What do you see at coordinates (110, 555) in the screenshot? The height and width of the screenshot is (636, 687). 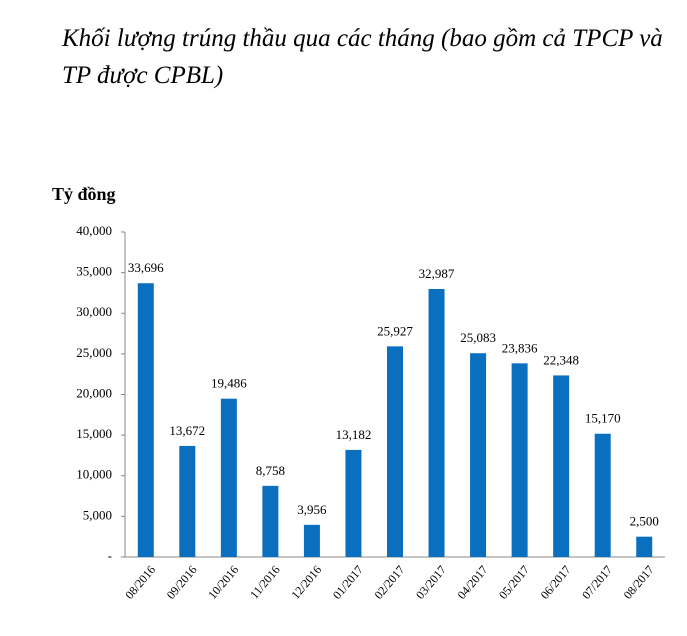 I see `y-tick-label: -` at bounding box center [110, 555].